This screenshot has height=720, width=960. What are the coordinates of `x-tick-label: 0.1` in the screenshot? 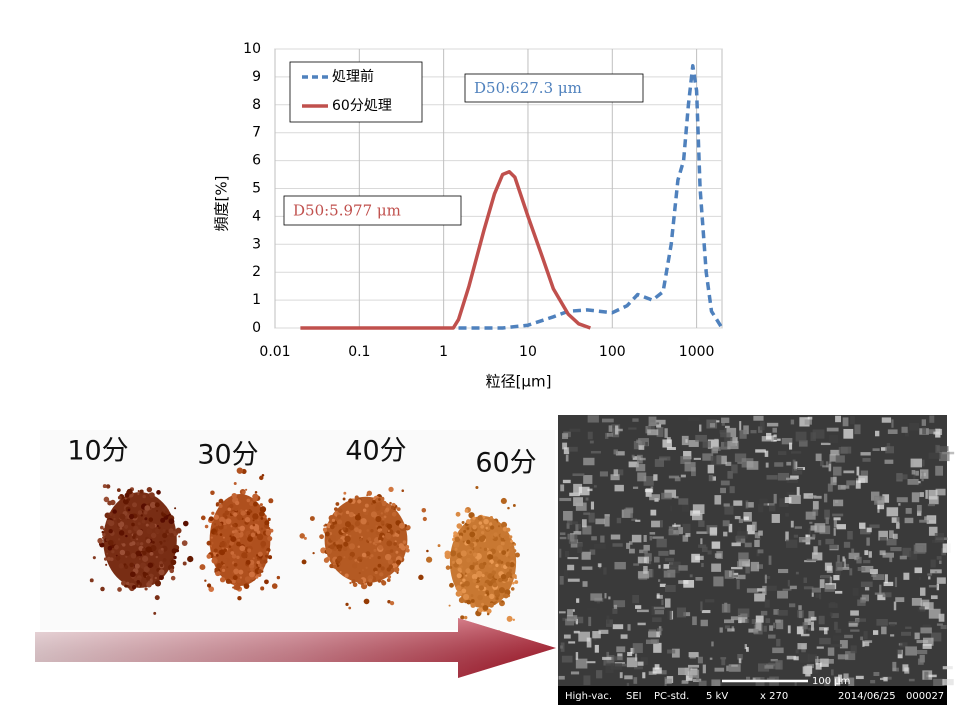 It's located at (359, 352).